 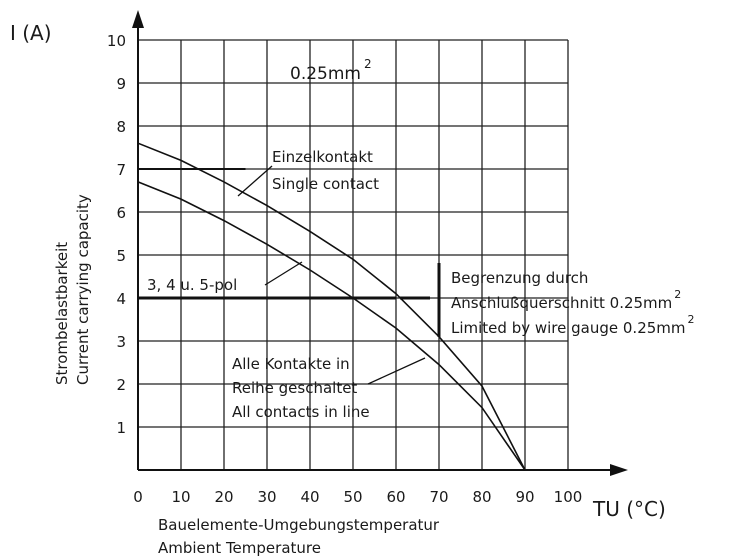 What do you see at coordinates (138, 19) in the screenshot?
I see `y-axis-arrow` at bounding box center [138, 19].